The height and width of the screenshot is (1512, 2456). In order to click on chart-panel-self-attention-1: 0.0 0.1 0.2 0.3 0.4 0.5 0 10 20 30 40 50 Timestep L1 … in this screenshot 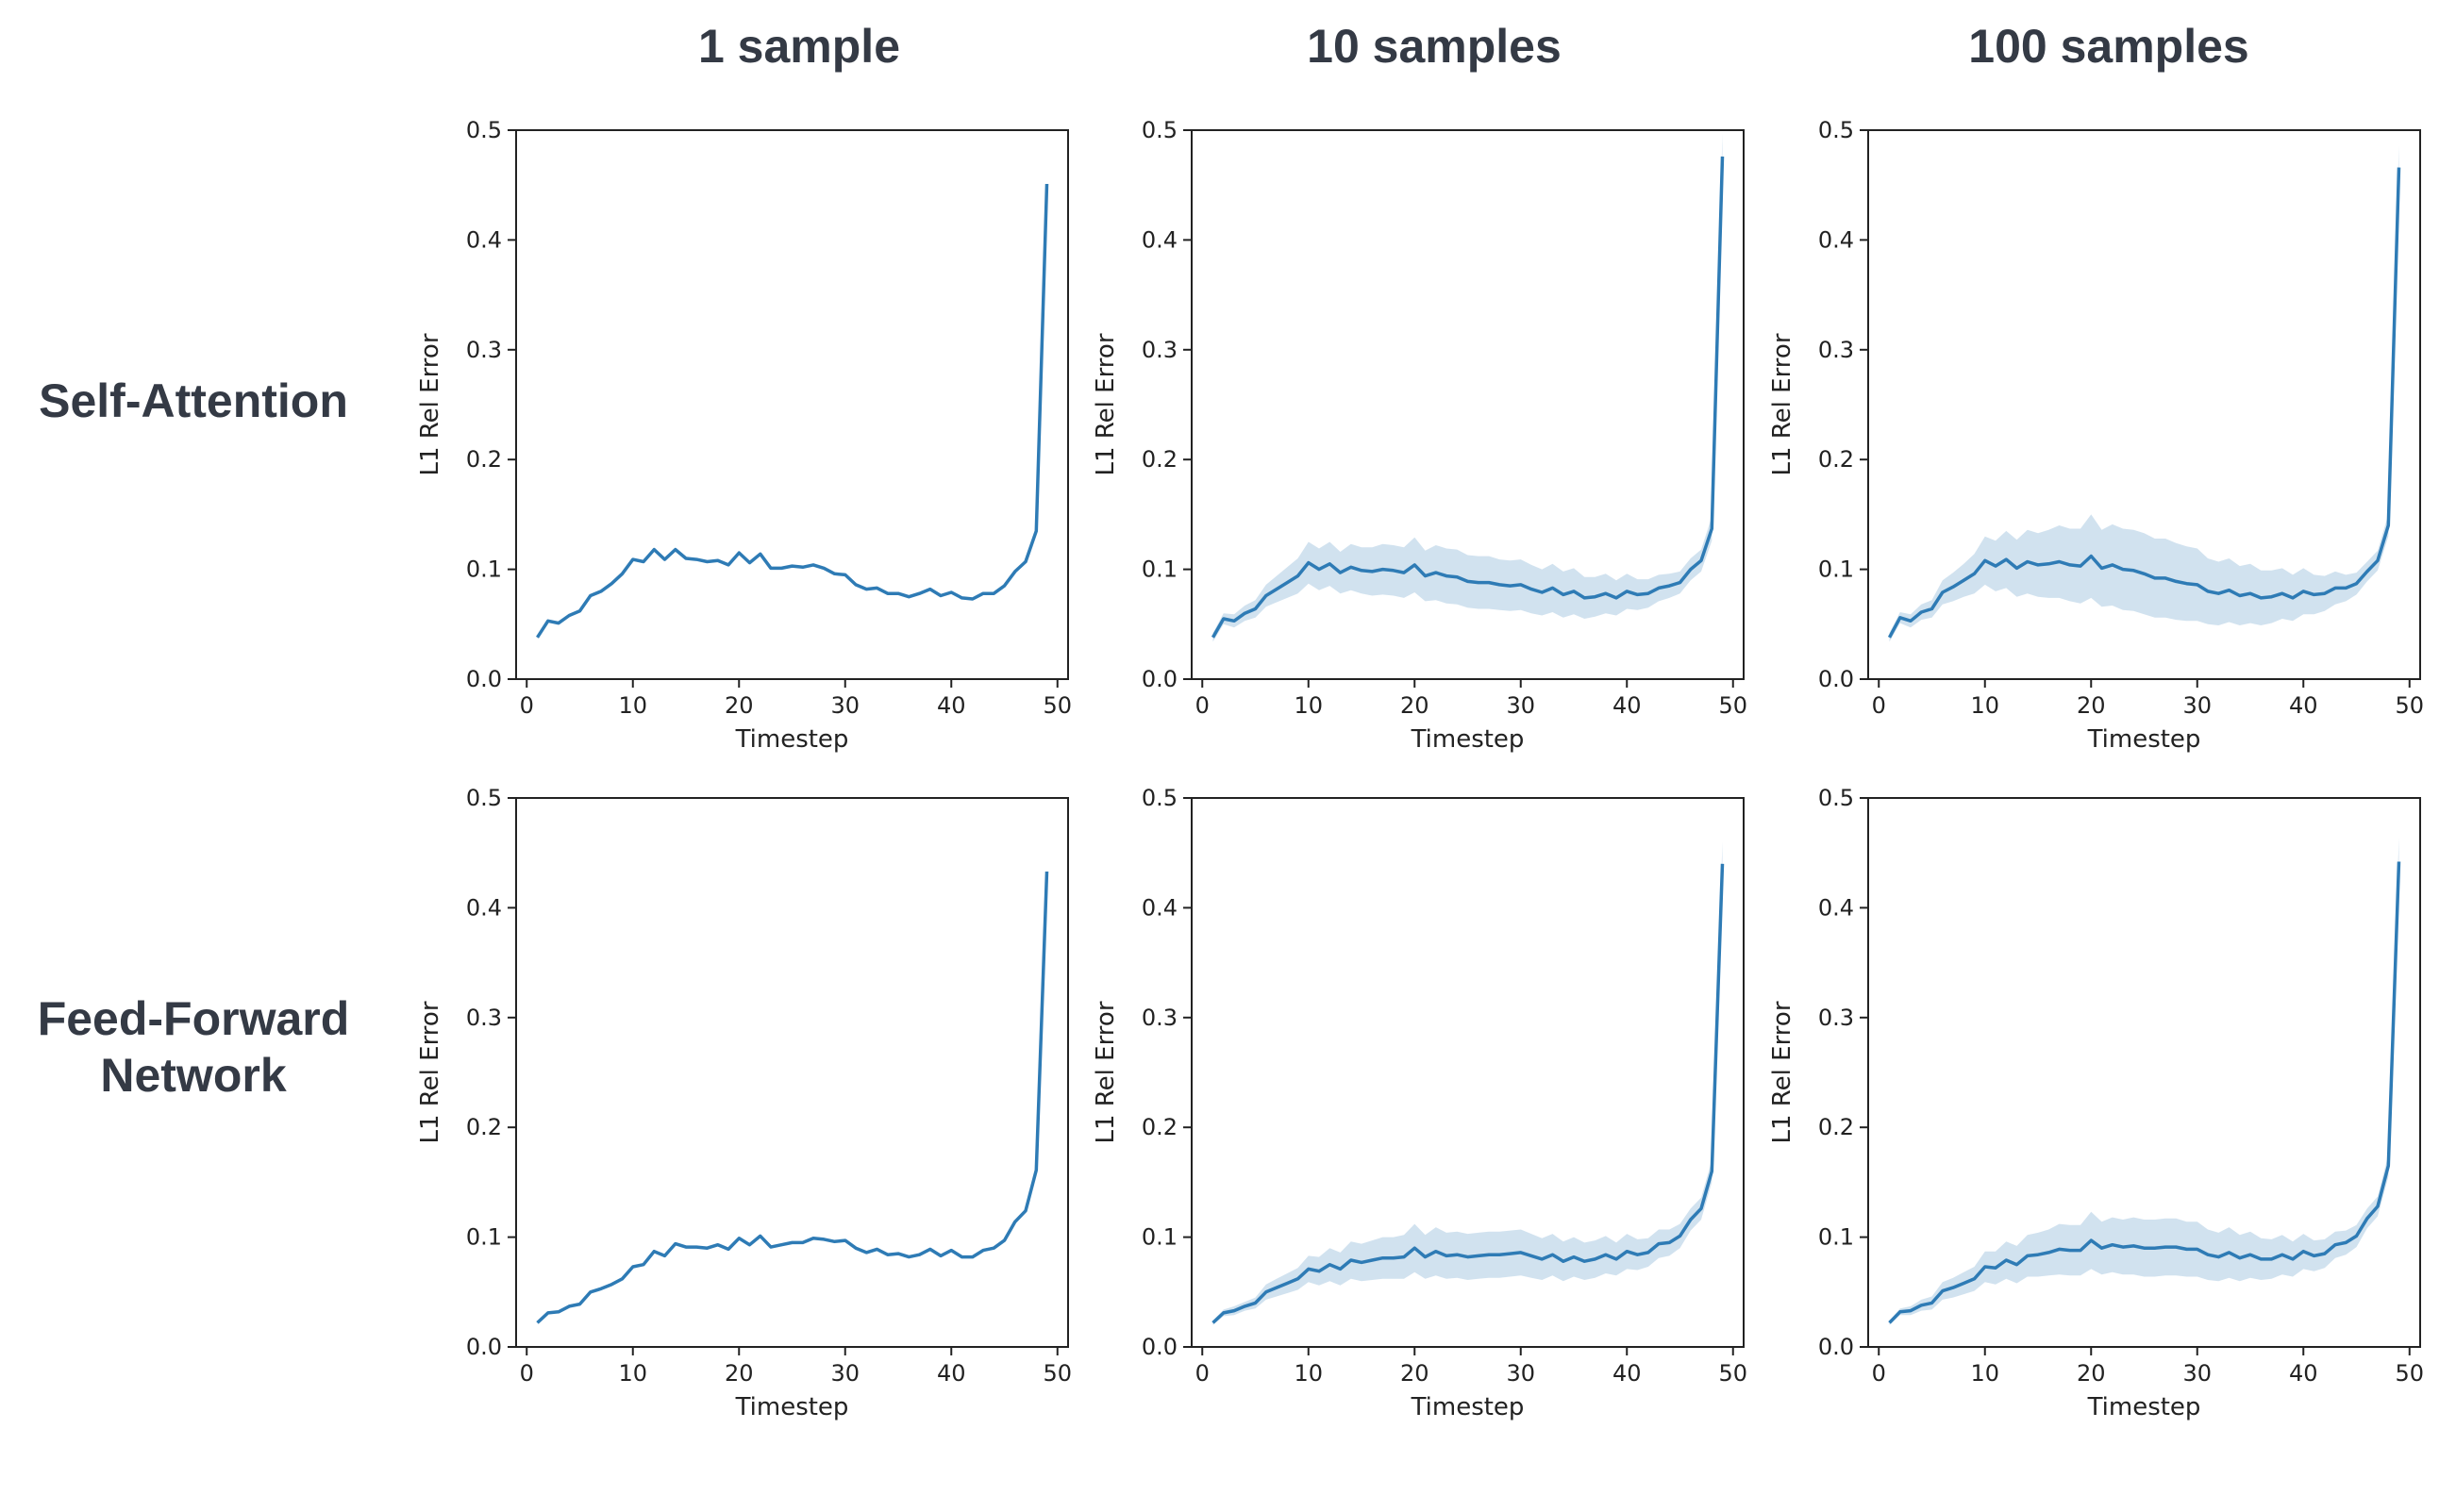, I will do `click(744, 435)`.